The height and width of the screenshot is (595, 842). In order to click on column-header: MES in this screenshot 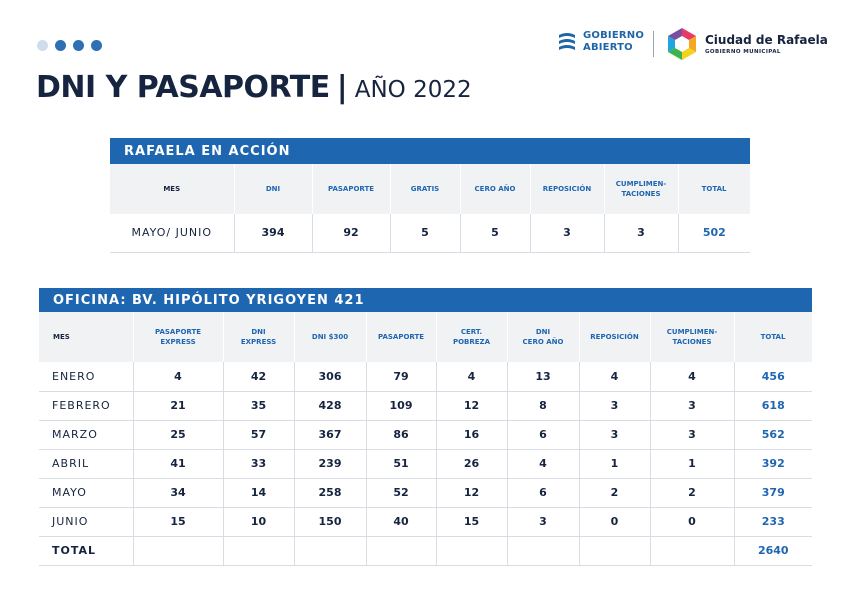, I will do `click(86, 337)`.